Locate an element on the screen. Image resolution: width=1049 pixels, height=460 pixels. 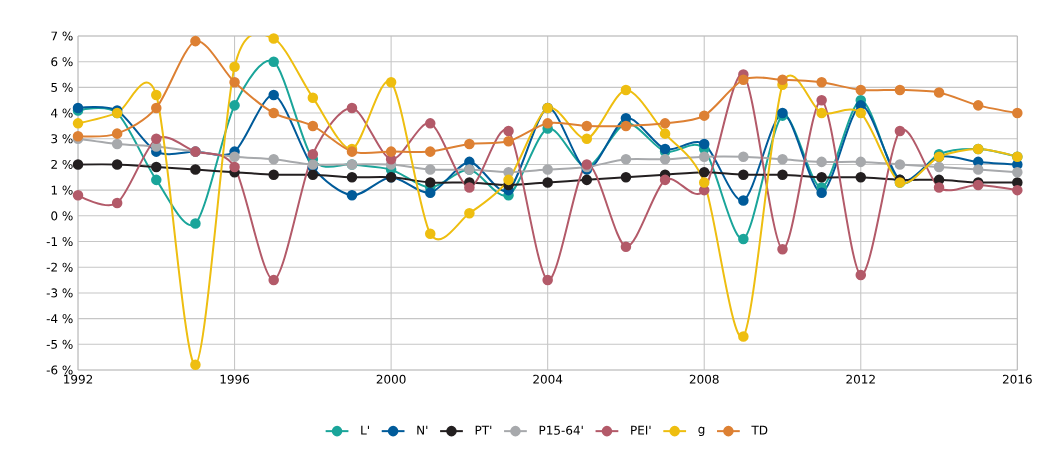
legend-label: g is located at coordinates (701, 431).